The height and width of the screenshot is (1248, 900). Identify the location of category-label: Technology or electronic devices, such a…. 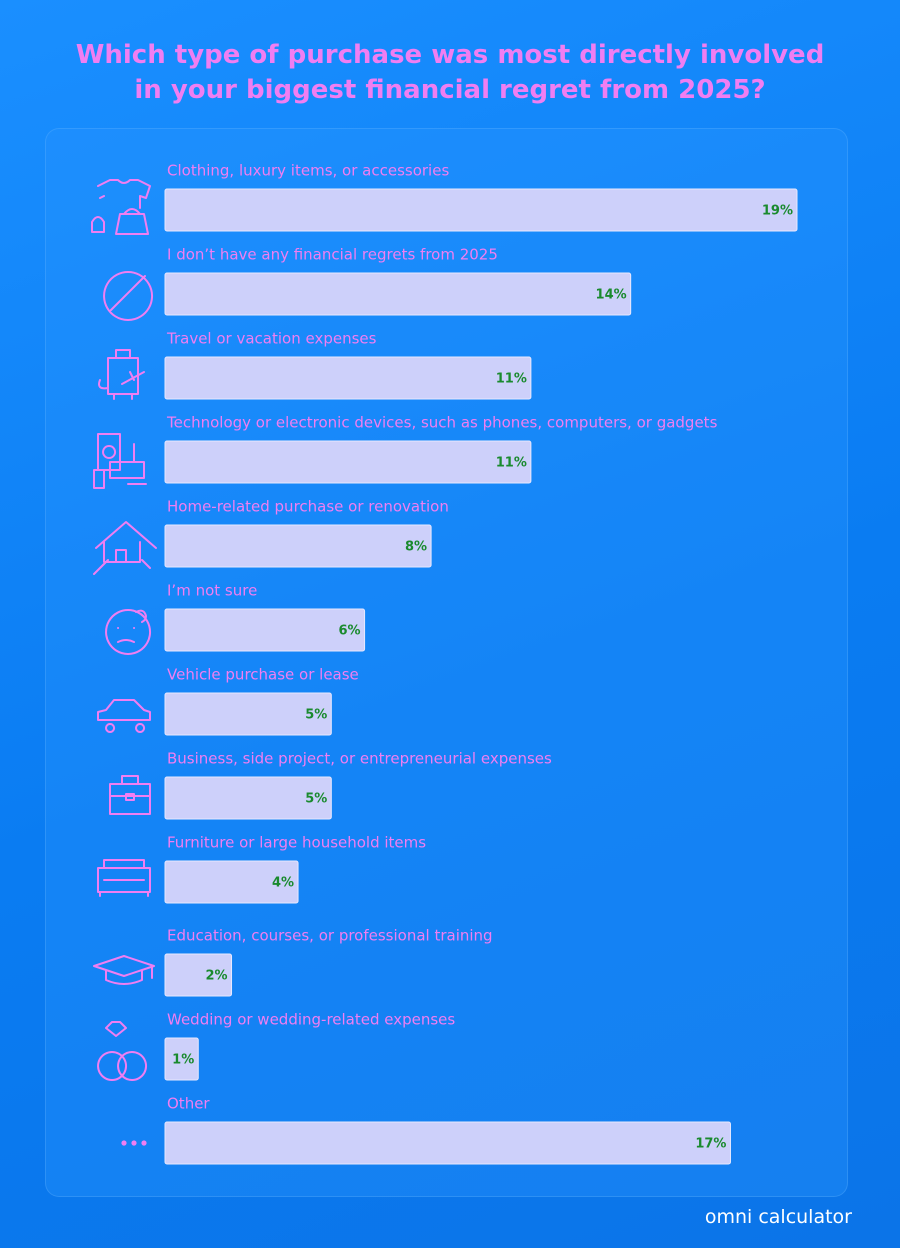
(442, 423).